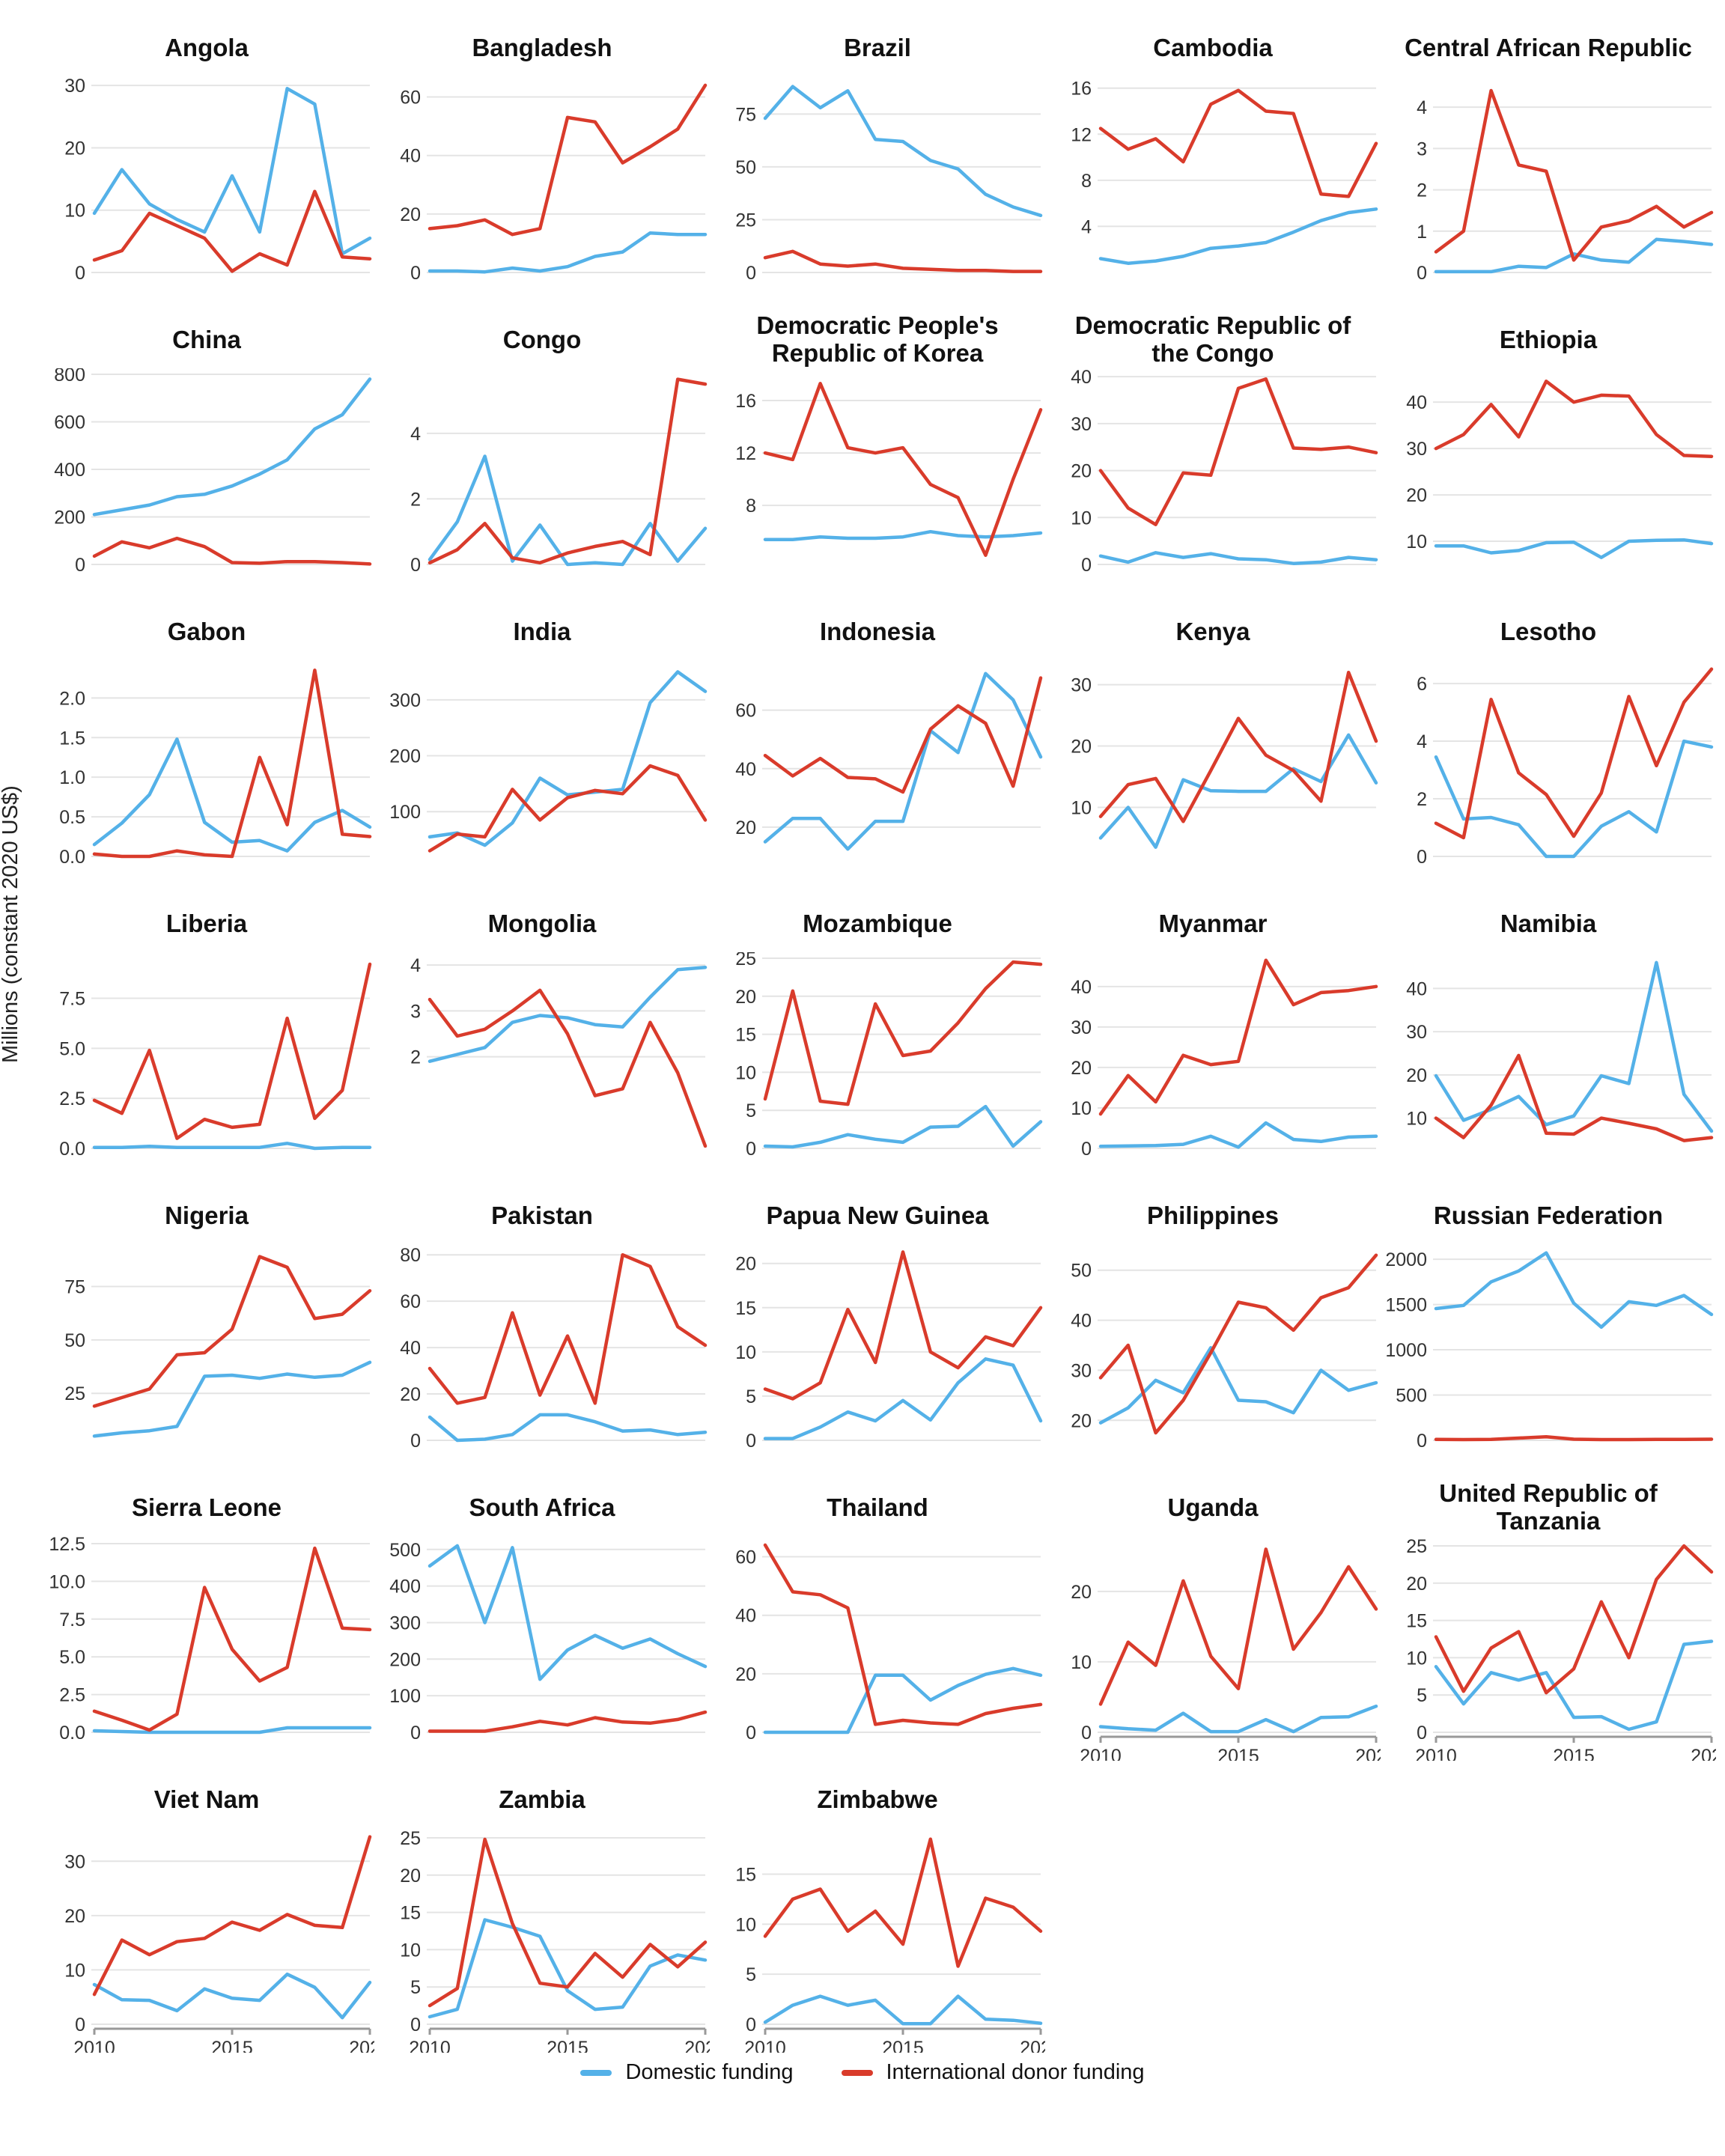 The image size is (1725, 2156). I want to click on chart-panel: Nigeria 25 50 75, so click(207, 1329).